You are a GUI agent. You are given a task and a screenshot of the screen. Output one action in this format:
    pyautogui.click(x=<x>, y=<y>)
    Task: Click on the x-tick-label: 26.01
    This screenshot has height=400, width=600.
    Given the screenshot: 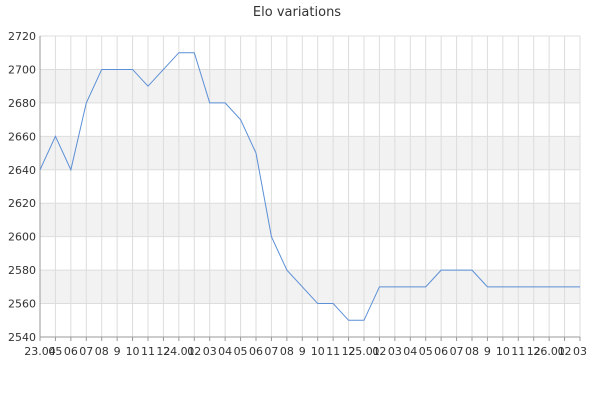 What is the action you would take?
    pyautogui.click(x=549, y=351)
    